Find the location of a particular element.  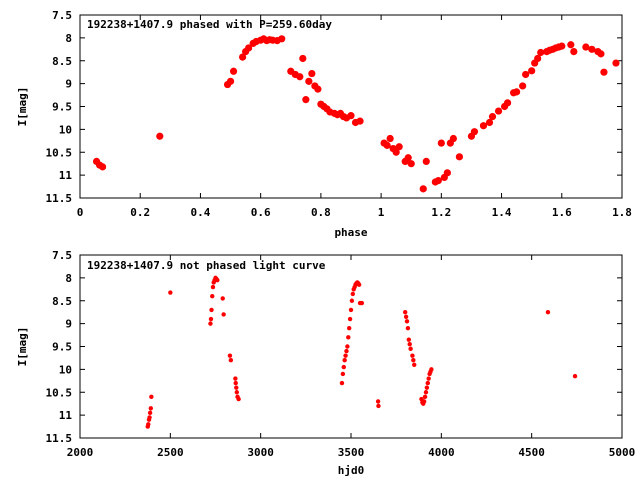

x-tick-label: 3000 is located at coordinates (260, 452).